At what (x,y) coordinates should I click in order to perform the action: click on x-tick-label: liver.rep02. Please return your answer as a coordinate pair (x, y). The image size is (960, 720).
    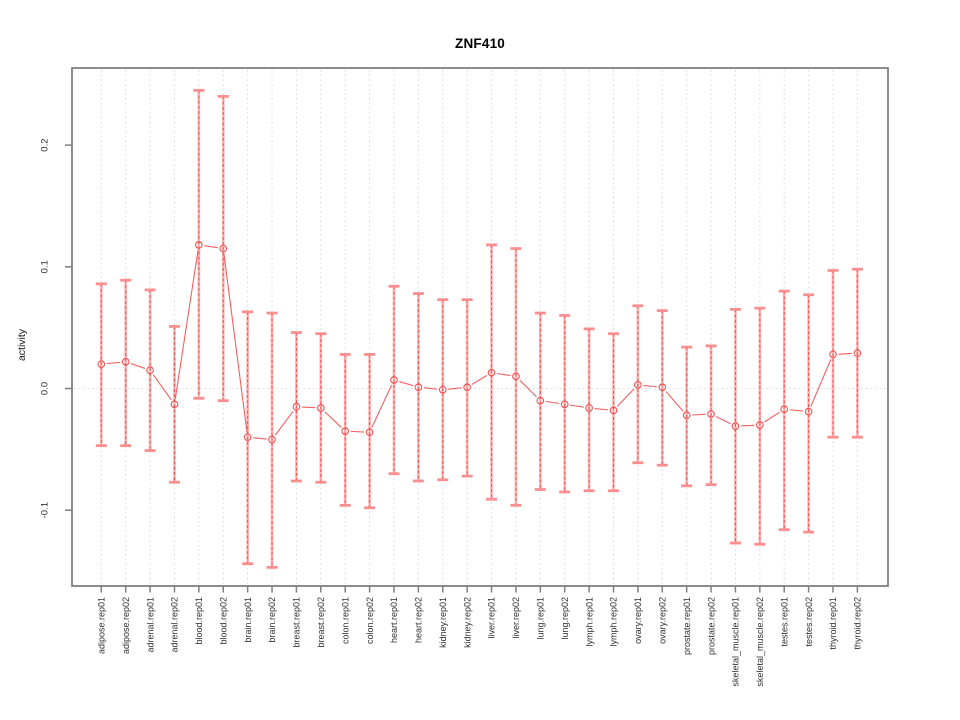
    Looking at the image, I should click on (516, 618).